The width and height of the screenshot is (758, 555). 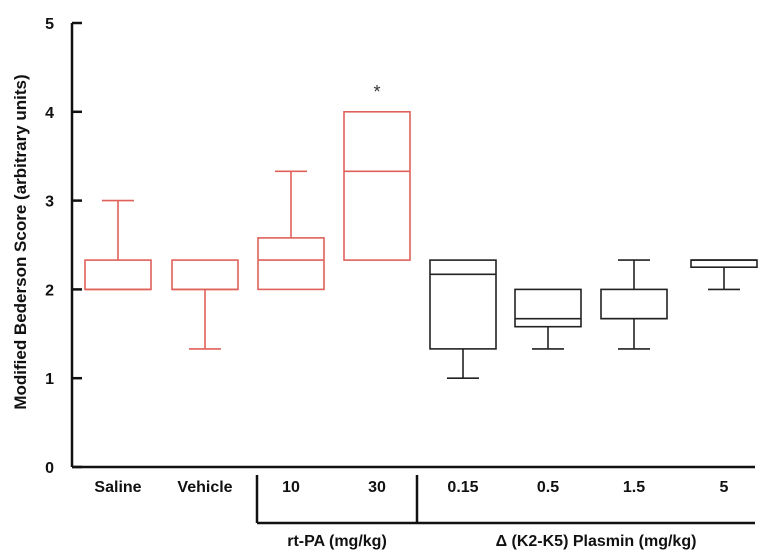 I want to click on box-0.5, so click(x=548, y=319).